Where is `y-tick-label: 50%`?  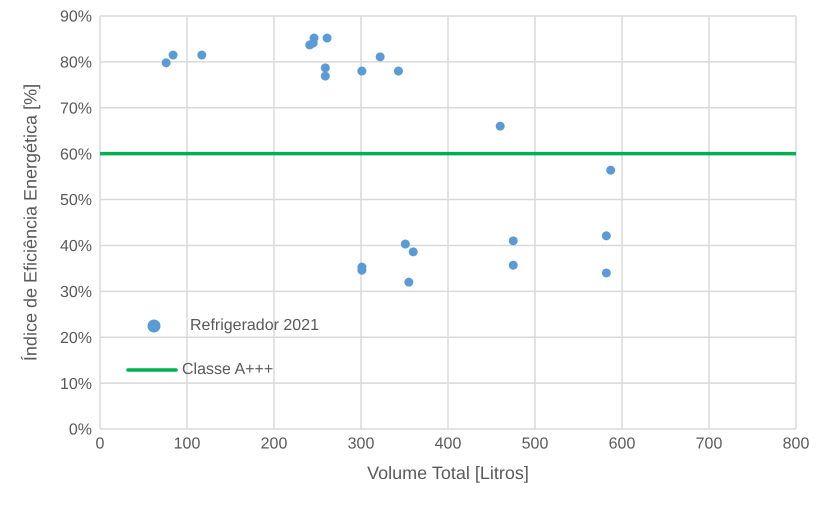
y-tick-label: 50% is located at coordinates (76, 201).